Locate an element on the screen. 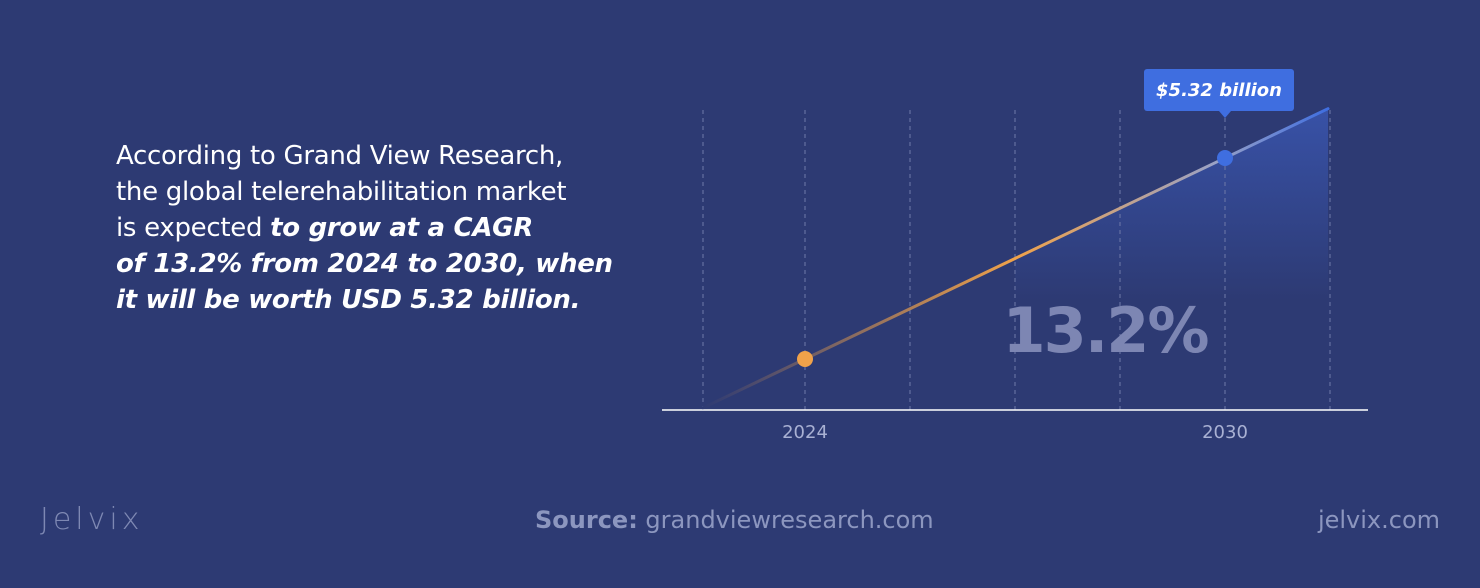 The width and height of the screenshot is (1480, 588). intro-line-3-plain: is expected is located at coordinates (193, 228).